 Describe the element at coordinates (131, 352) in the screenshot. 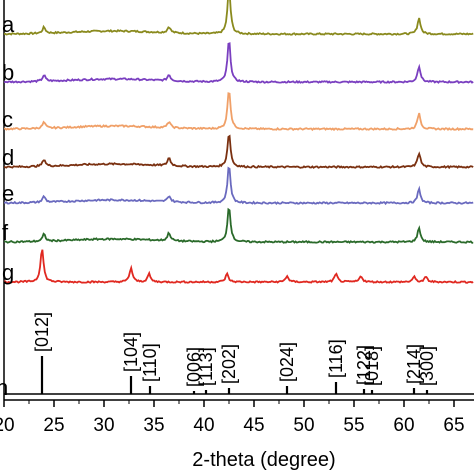

I see `hkl-label-1: [104]` at that location.